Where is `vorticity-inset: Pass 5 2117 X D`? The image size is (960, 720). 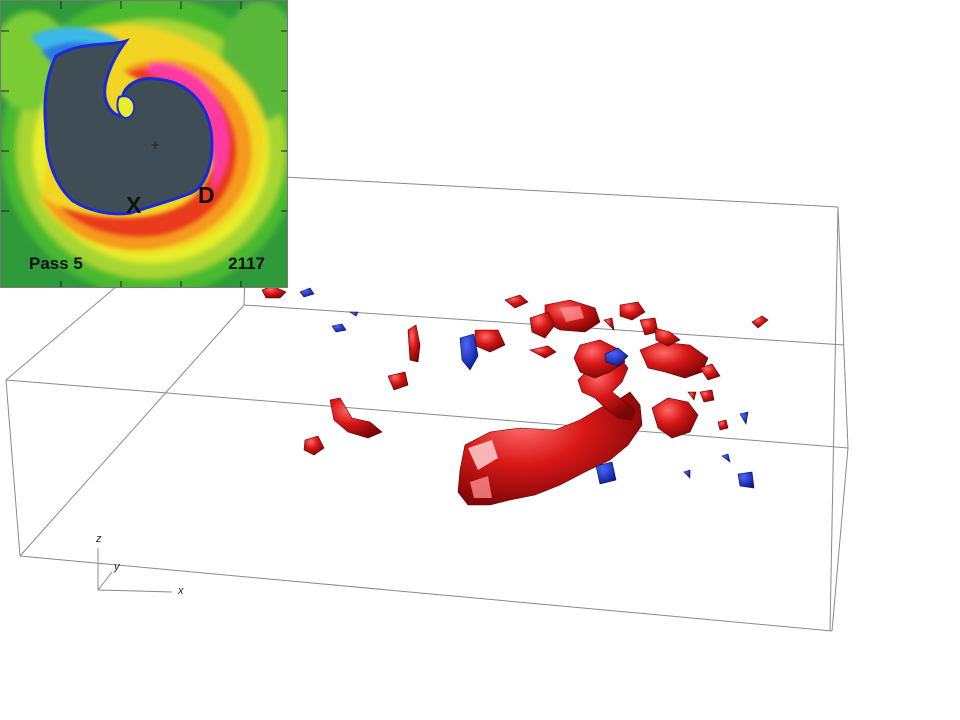 vorticity-inset: Pass 5 2117 X D is located at coordinates (144, 144).